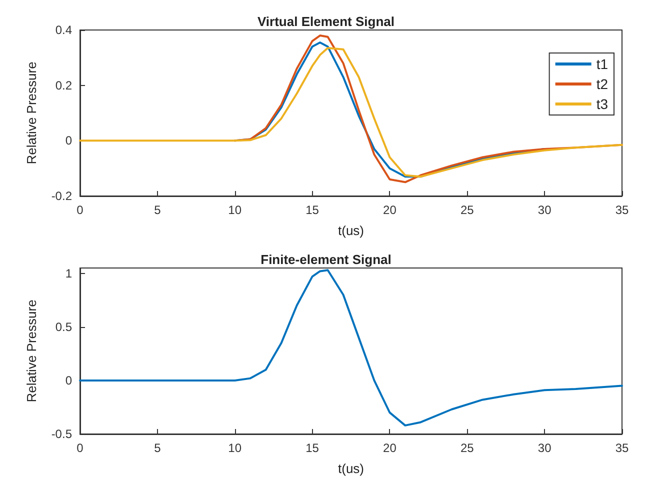 This screenshot has width=652, height=492. I want to click on y-tick-label: 1, so click(68, 273).